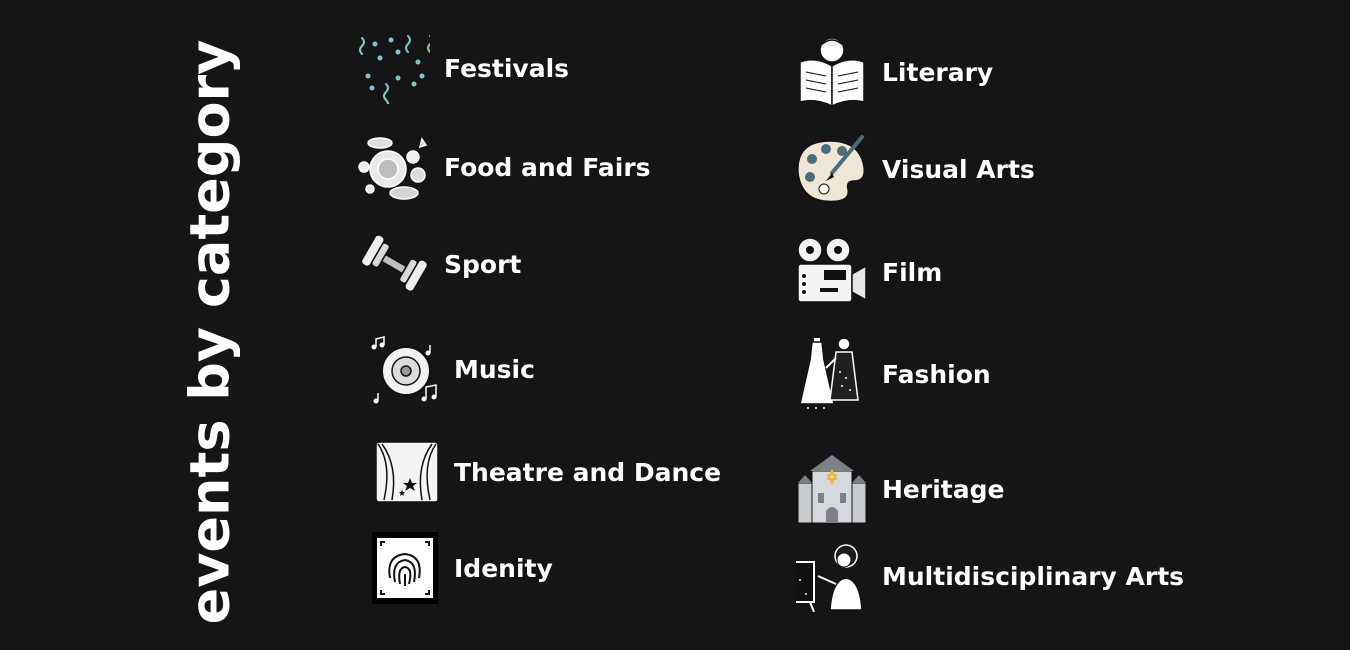 Image resolution: width=1350 pixels, height=650 pixels. What do you see at coordinates (936, 374) in the screenshot?
I see `category-label: Fashion` at bounding box center [936, 374].